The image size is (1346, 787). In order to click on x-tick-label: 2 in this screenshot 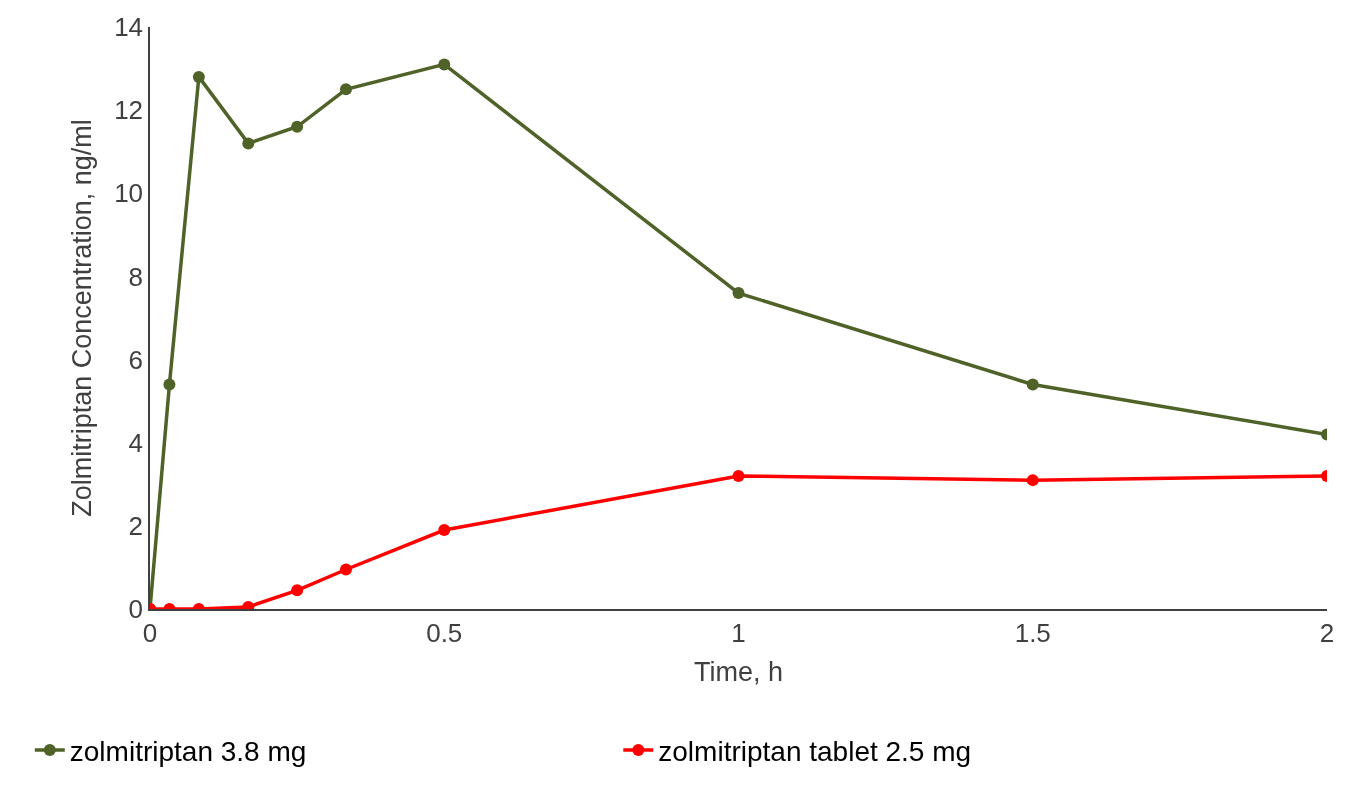, I will do `click(1327, 632)`.